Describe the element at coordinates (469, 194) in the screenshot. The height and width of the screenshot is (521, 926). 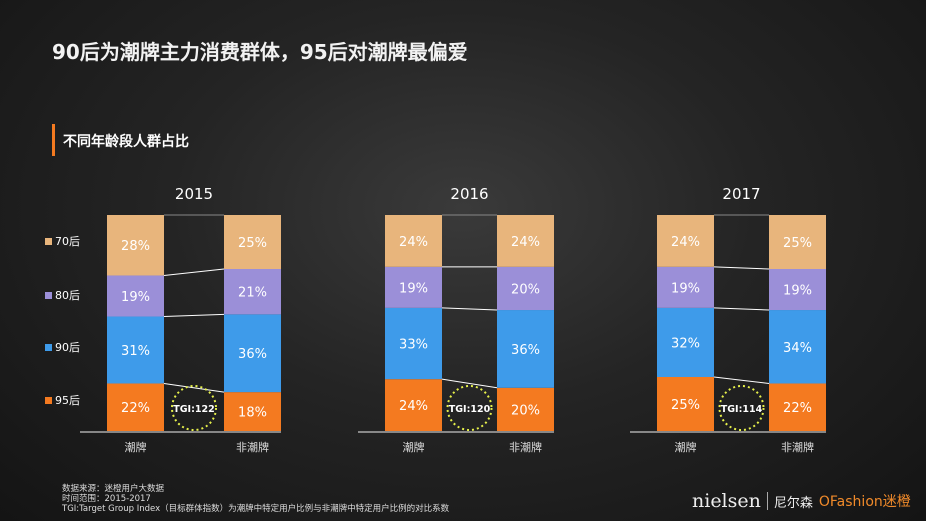
I see `panel-year-title: 2016` at that location.